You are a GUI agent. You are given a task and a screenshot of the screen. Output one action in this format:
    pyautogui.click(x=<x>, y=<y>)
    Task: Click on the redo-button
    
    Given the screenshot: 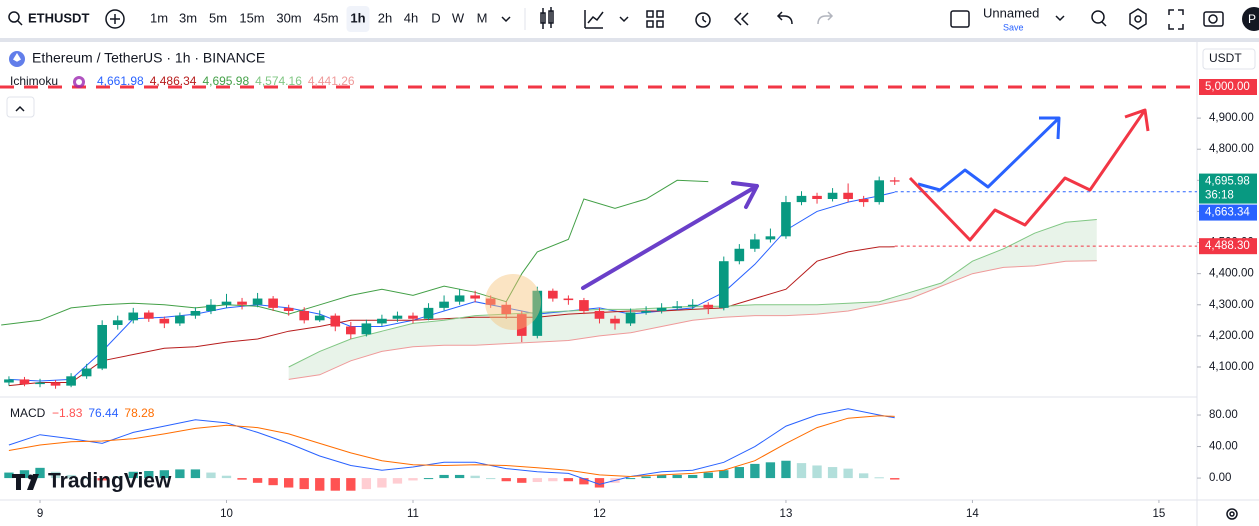 What is the action you would take?
    pyautogui.click(x=825, y=18)
    